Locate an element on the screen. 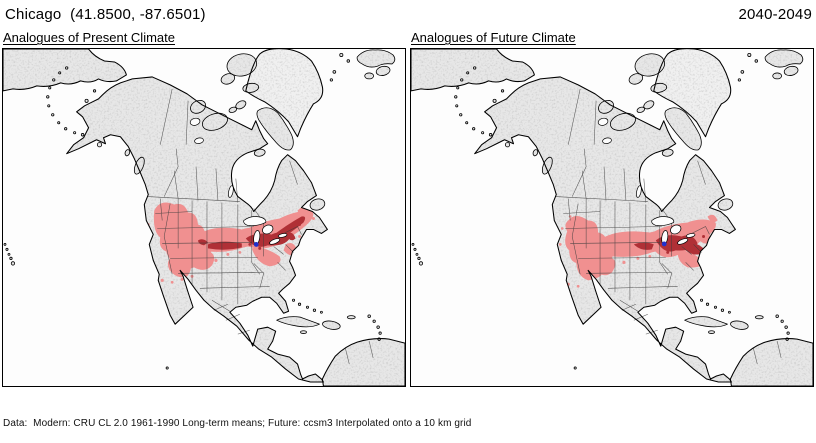  location-title: Chicago (41.8500, -87.6501) is located at coordinates (105, 14).